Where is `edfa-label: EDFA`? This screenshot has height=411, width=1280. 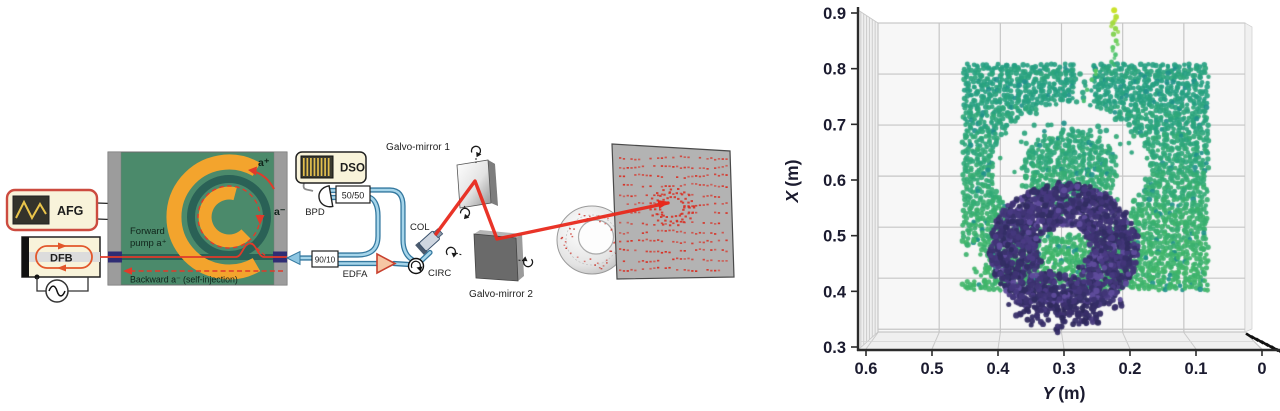 edfa-label: EDFA is located at coordinates (355, 274).